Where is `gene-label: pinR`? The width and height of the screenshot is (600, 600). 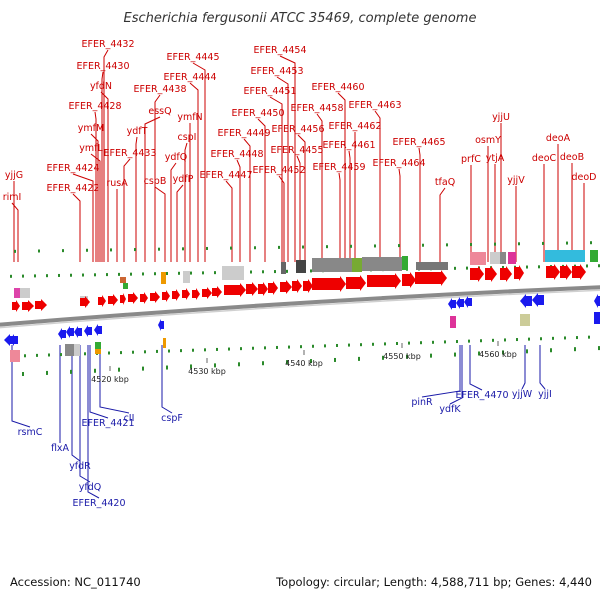
gene-label: pinR is located at coordinates (422, 402).